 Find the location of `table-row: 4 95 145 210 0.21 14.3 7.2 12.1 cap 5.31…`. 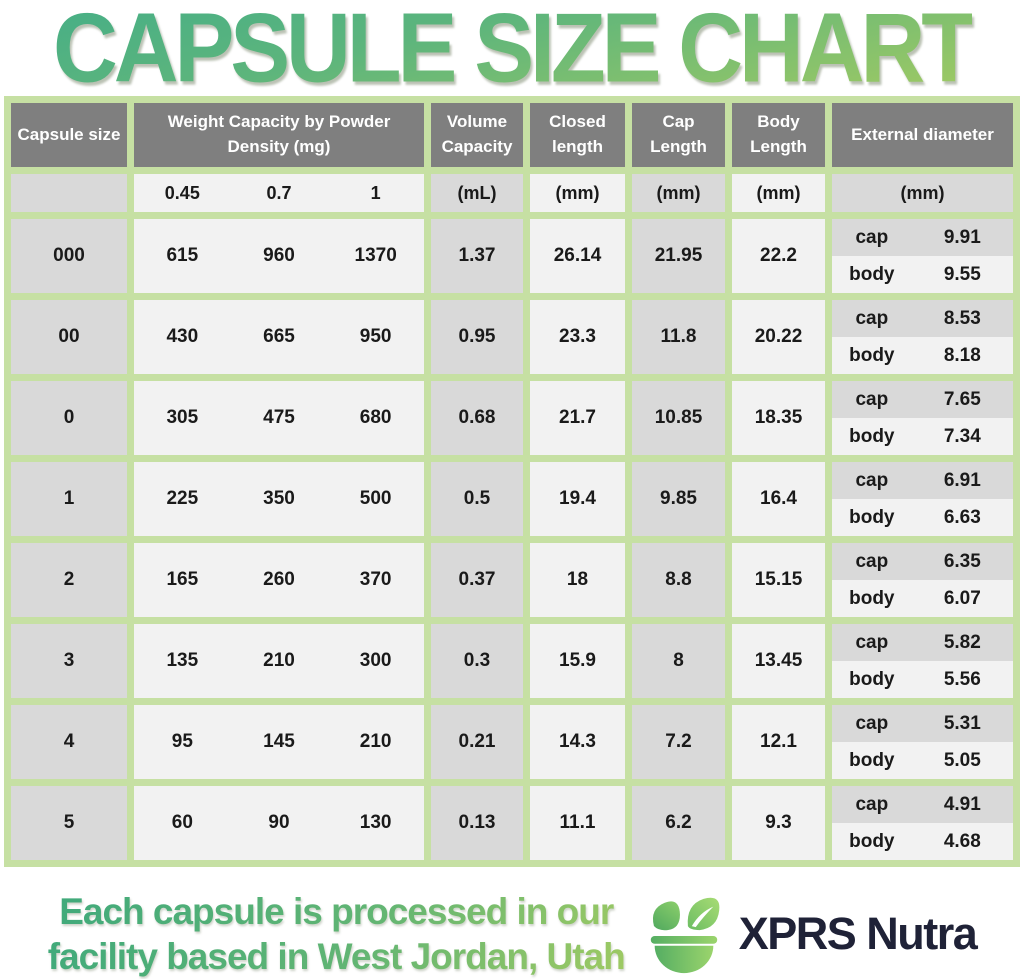

table-row: 4 95 145 210 0.21 14.3 7.2 12.1 cap 5.31… is located at coordinates (512, 742).